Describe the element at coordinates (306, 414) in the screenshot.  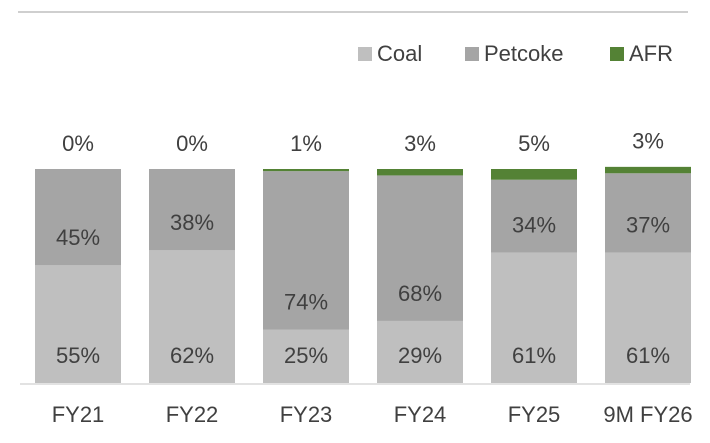
I see `x-tick-label: FY23` at that location.